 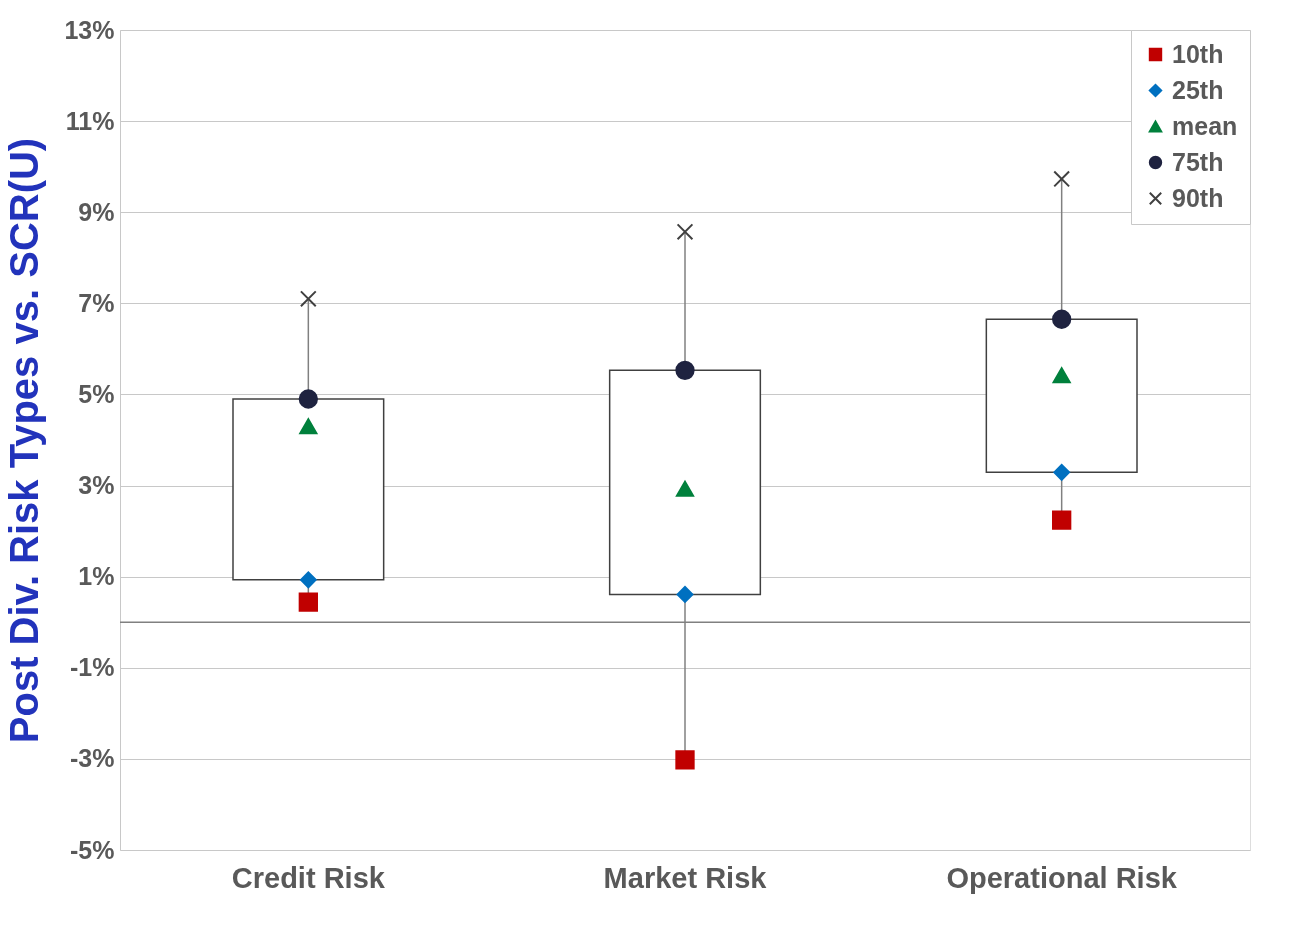 What do you see at coordinates (1198, 197) in the screenshot?
I see `legend-label: 90th` at bounding box center [1198, 197].